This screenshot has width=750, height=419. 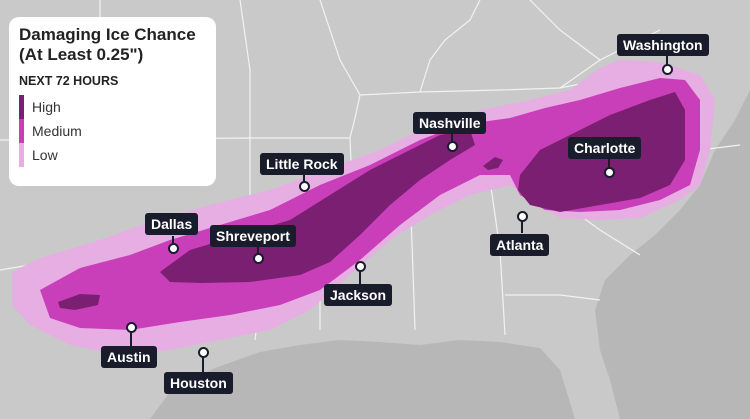 What do you see at coordinates (129, 357) in the screenshot?
I see `city-label-austin: Austin` at bounding box center [129, 357].